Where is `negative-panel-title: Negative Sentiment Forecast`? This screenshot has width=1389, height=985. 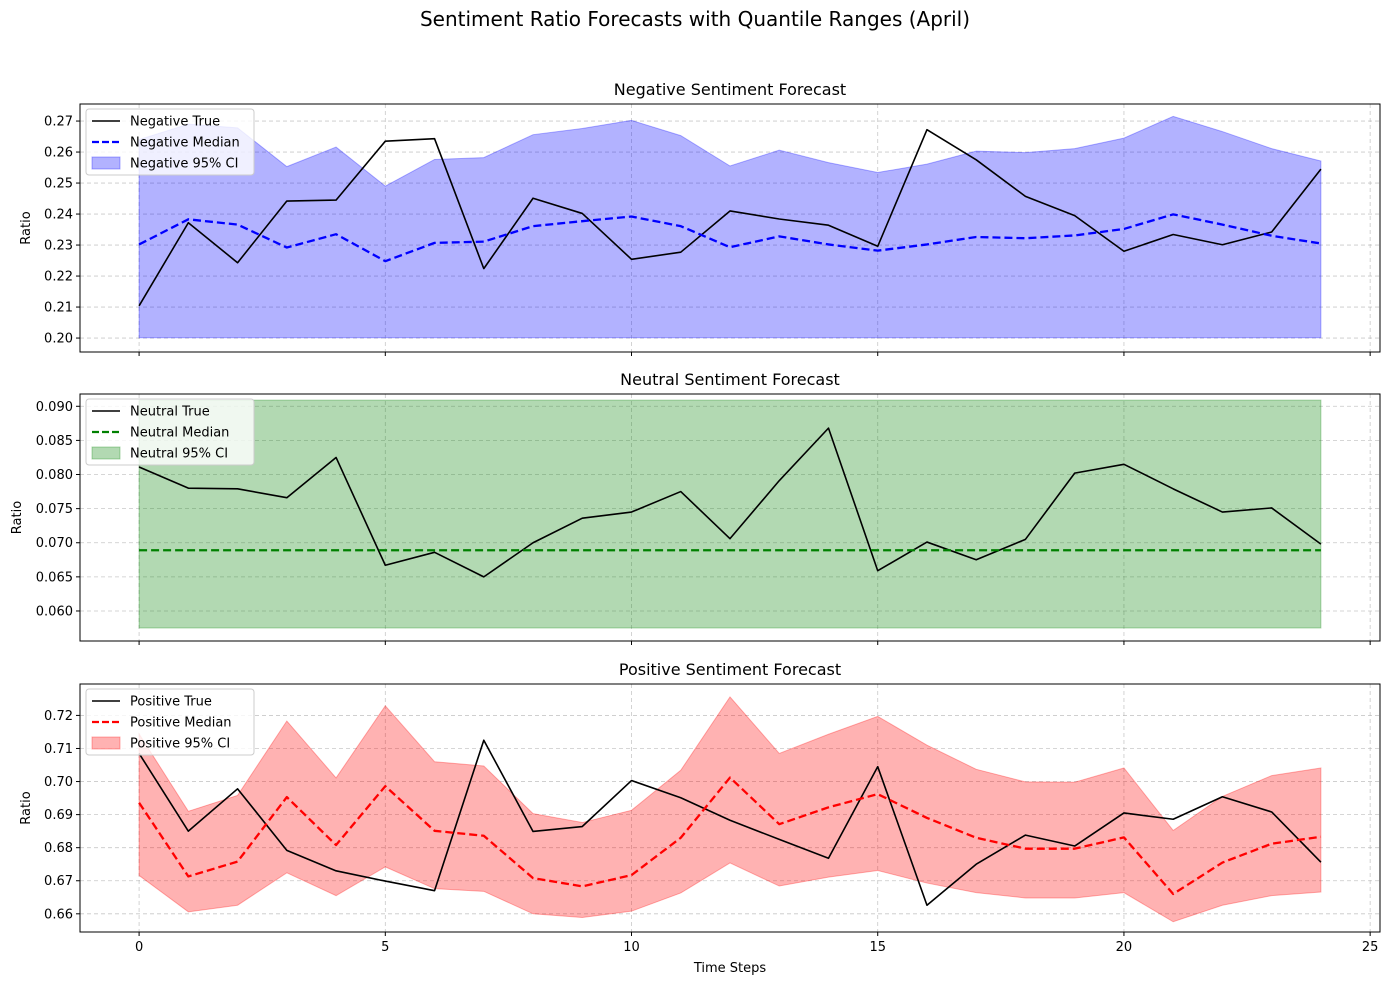
negative-panel-title: Negative Sentiment Forecast is located at coordinates (730, 89).